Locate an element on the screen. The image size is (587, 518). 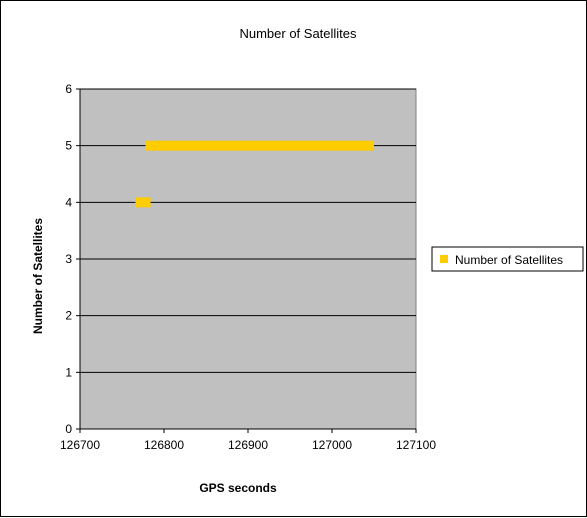
x-tick-label-127100: 127100 is located at coordinates (416, 445).